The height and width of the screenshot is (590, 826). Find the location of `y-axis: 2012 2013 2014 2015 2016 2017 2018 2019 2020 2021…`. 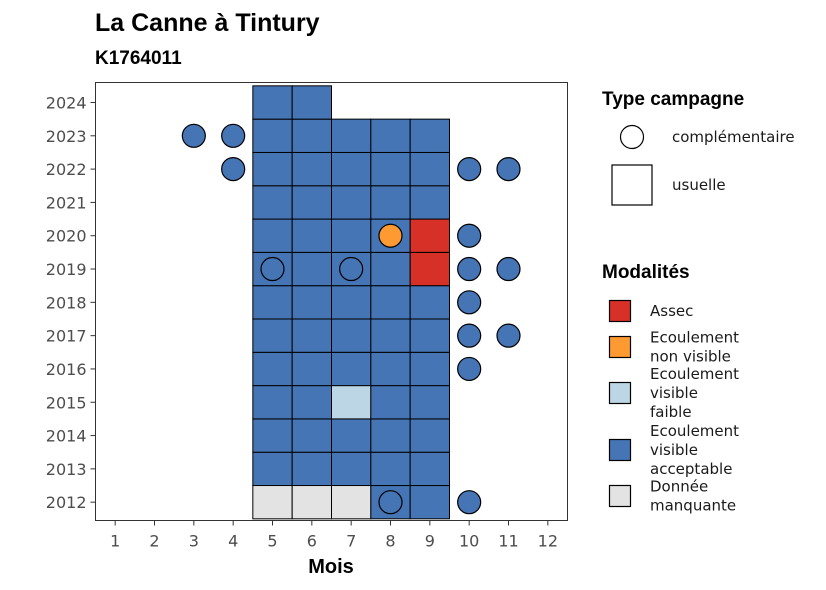

y-axis: 2012 2013 2014 2015 2016 2017 2018 2019 2020 2021… is located at coordinates (71, 302).